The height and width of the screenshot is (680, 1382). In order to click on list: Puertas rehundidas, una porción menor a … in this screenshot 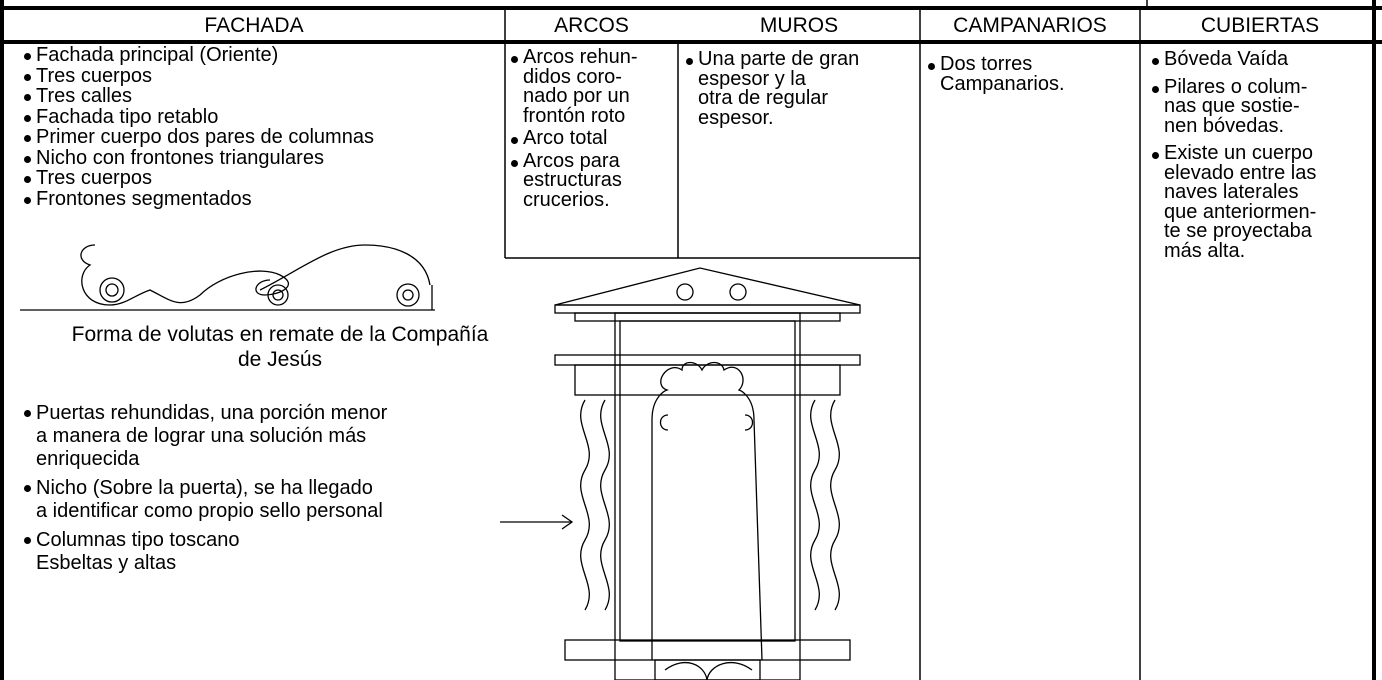, I will do `click(204, 488)`.